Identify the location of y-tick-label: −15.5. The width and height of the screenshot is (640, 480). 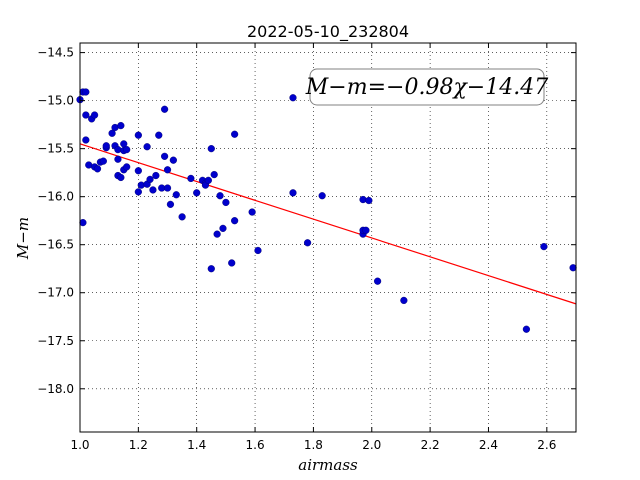
(55, 149).